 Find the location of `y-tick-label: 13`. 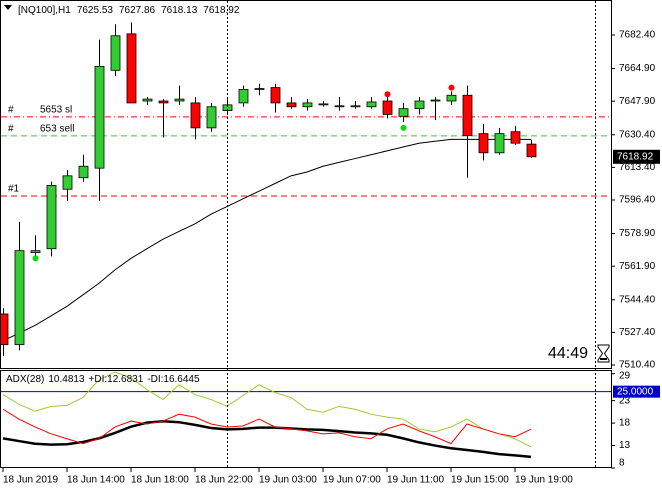

y-tick-label: 13 is located at coordinates (625, 445).